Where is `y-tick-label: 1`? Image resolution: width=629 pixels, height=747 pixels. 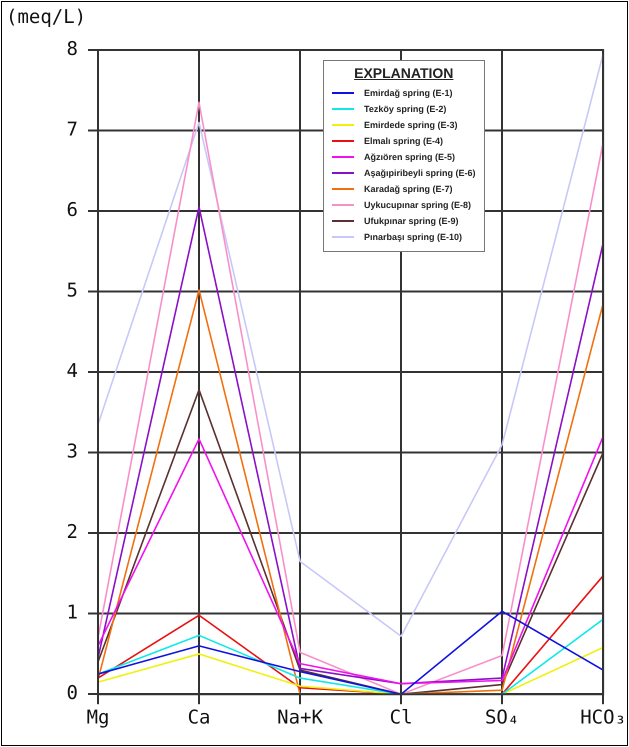
y-tick-label: 1 is located at coordinates (72, 613).